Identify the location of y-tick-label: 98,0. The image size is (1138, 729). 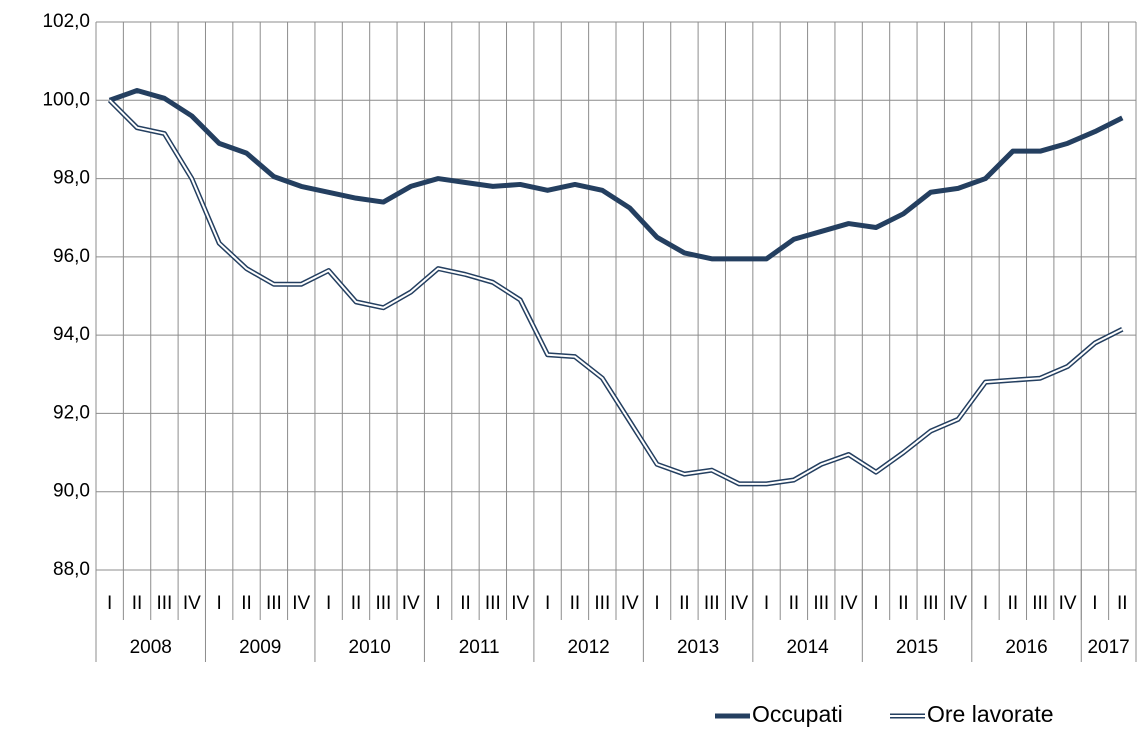
(71, 178).